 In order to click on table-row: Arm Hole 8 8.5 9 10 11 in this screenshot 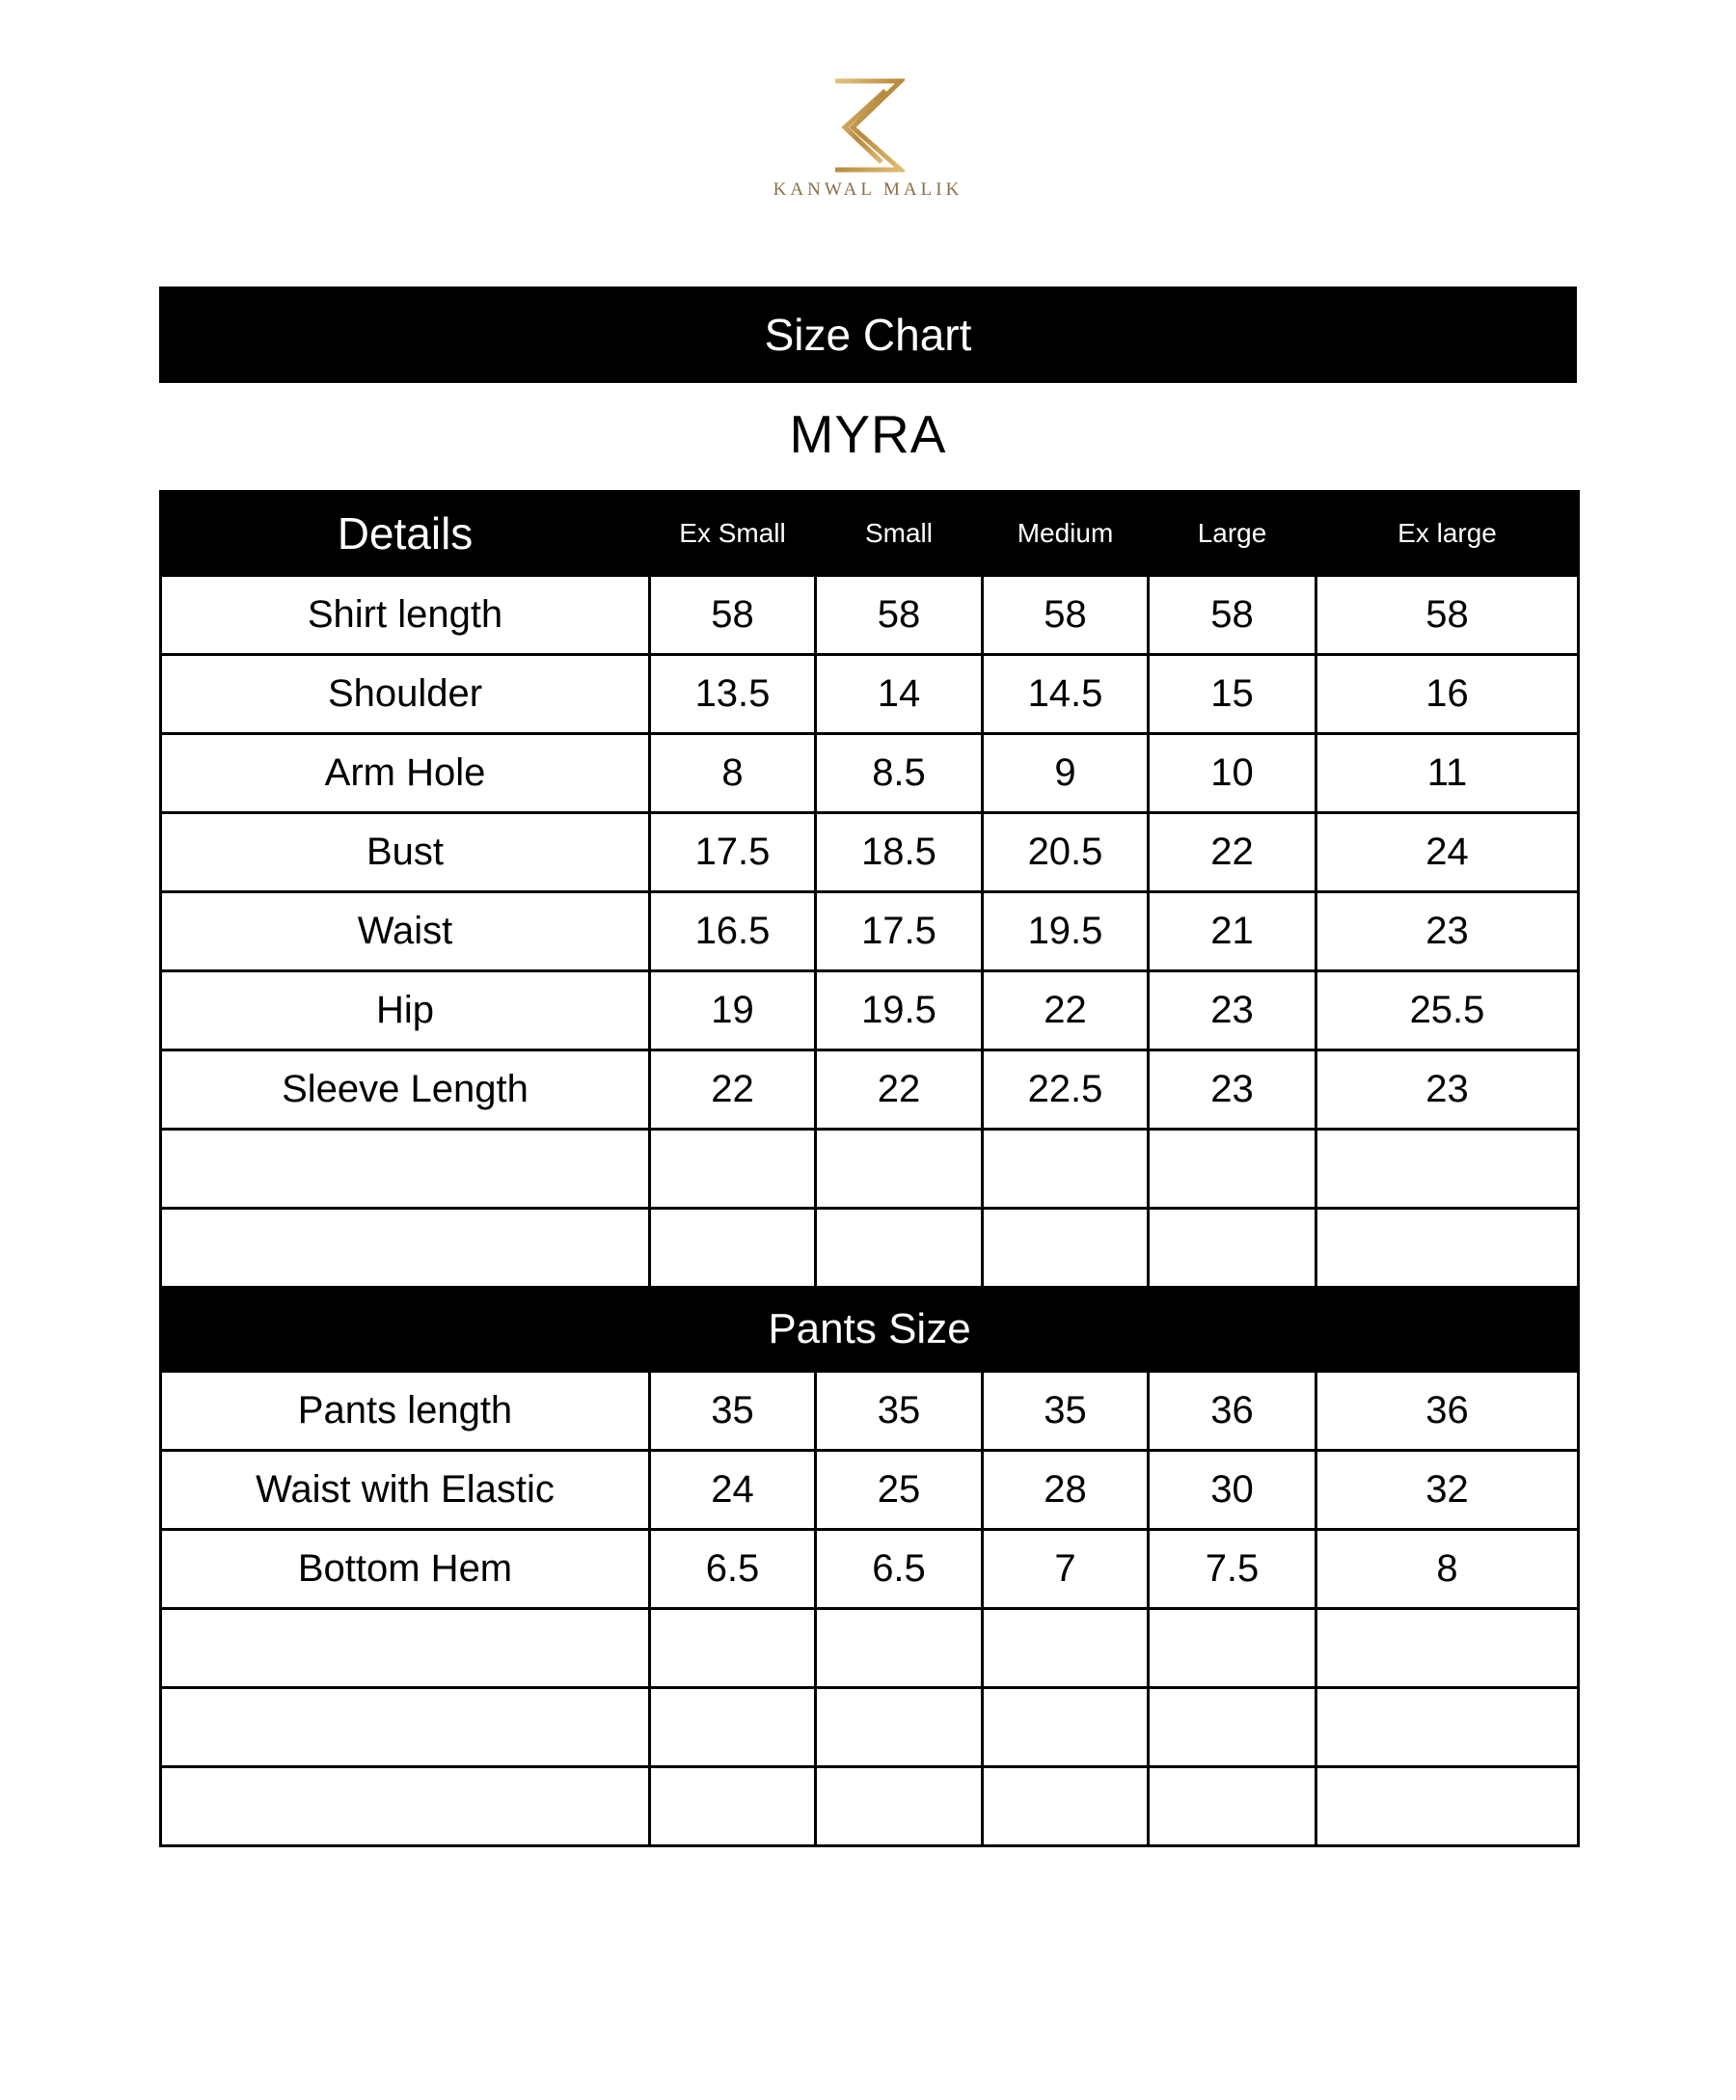, I will do `click(869, 773)`.